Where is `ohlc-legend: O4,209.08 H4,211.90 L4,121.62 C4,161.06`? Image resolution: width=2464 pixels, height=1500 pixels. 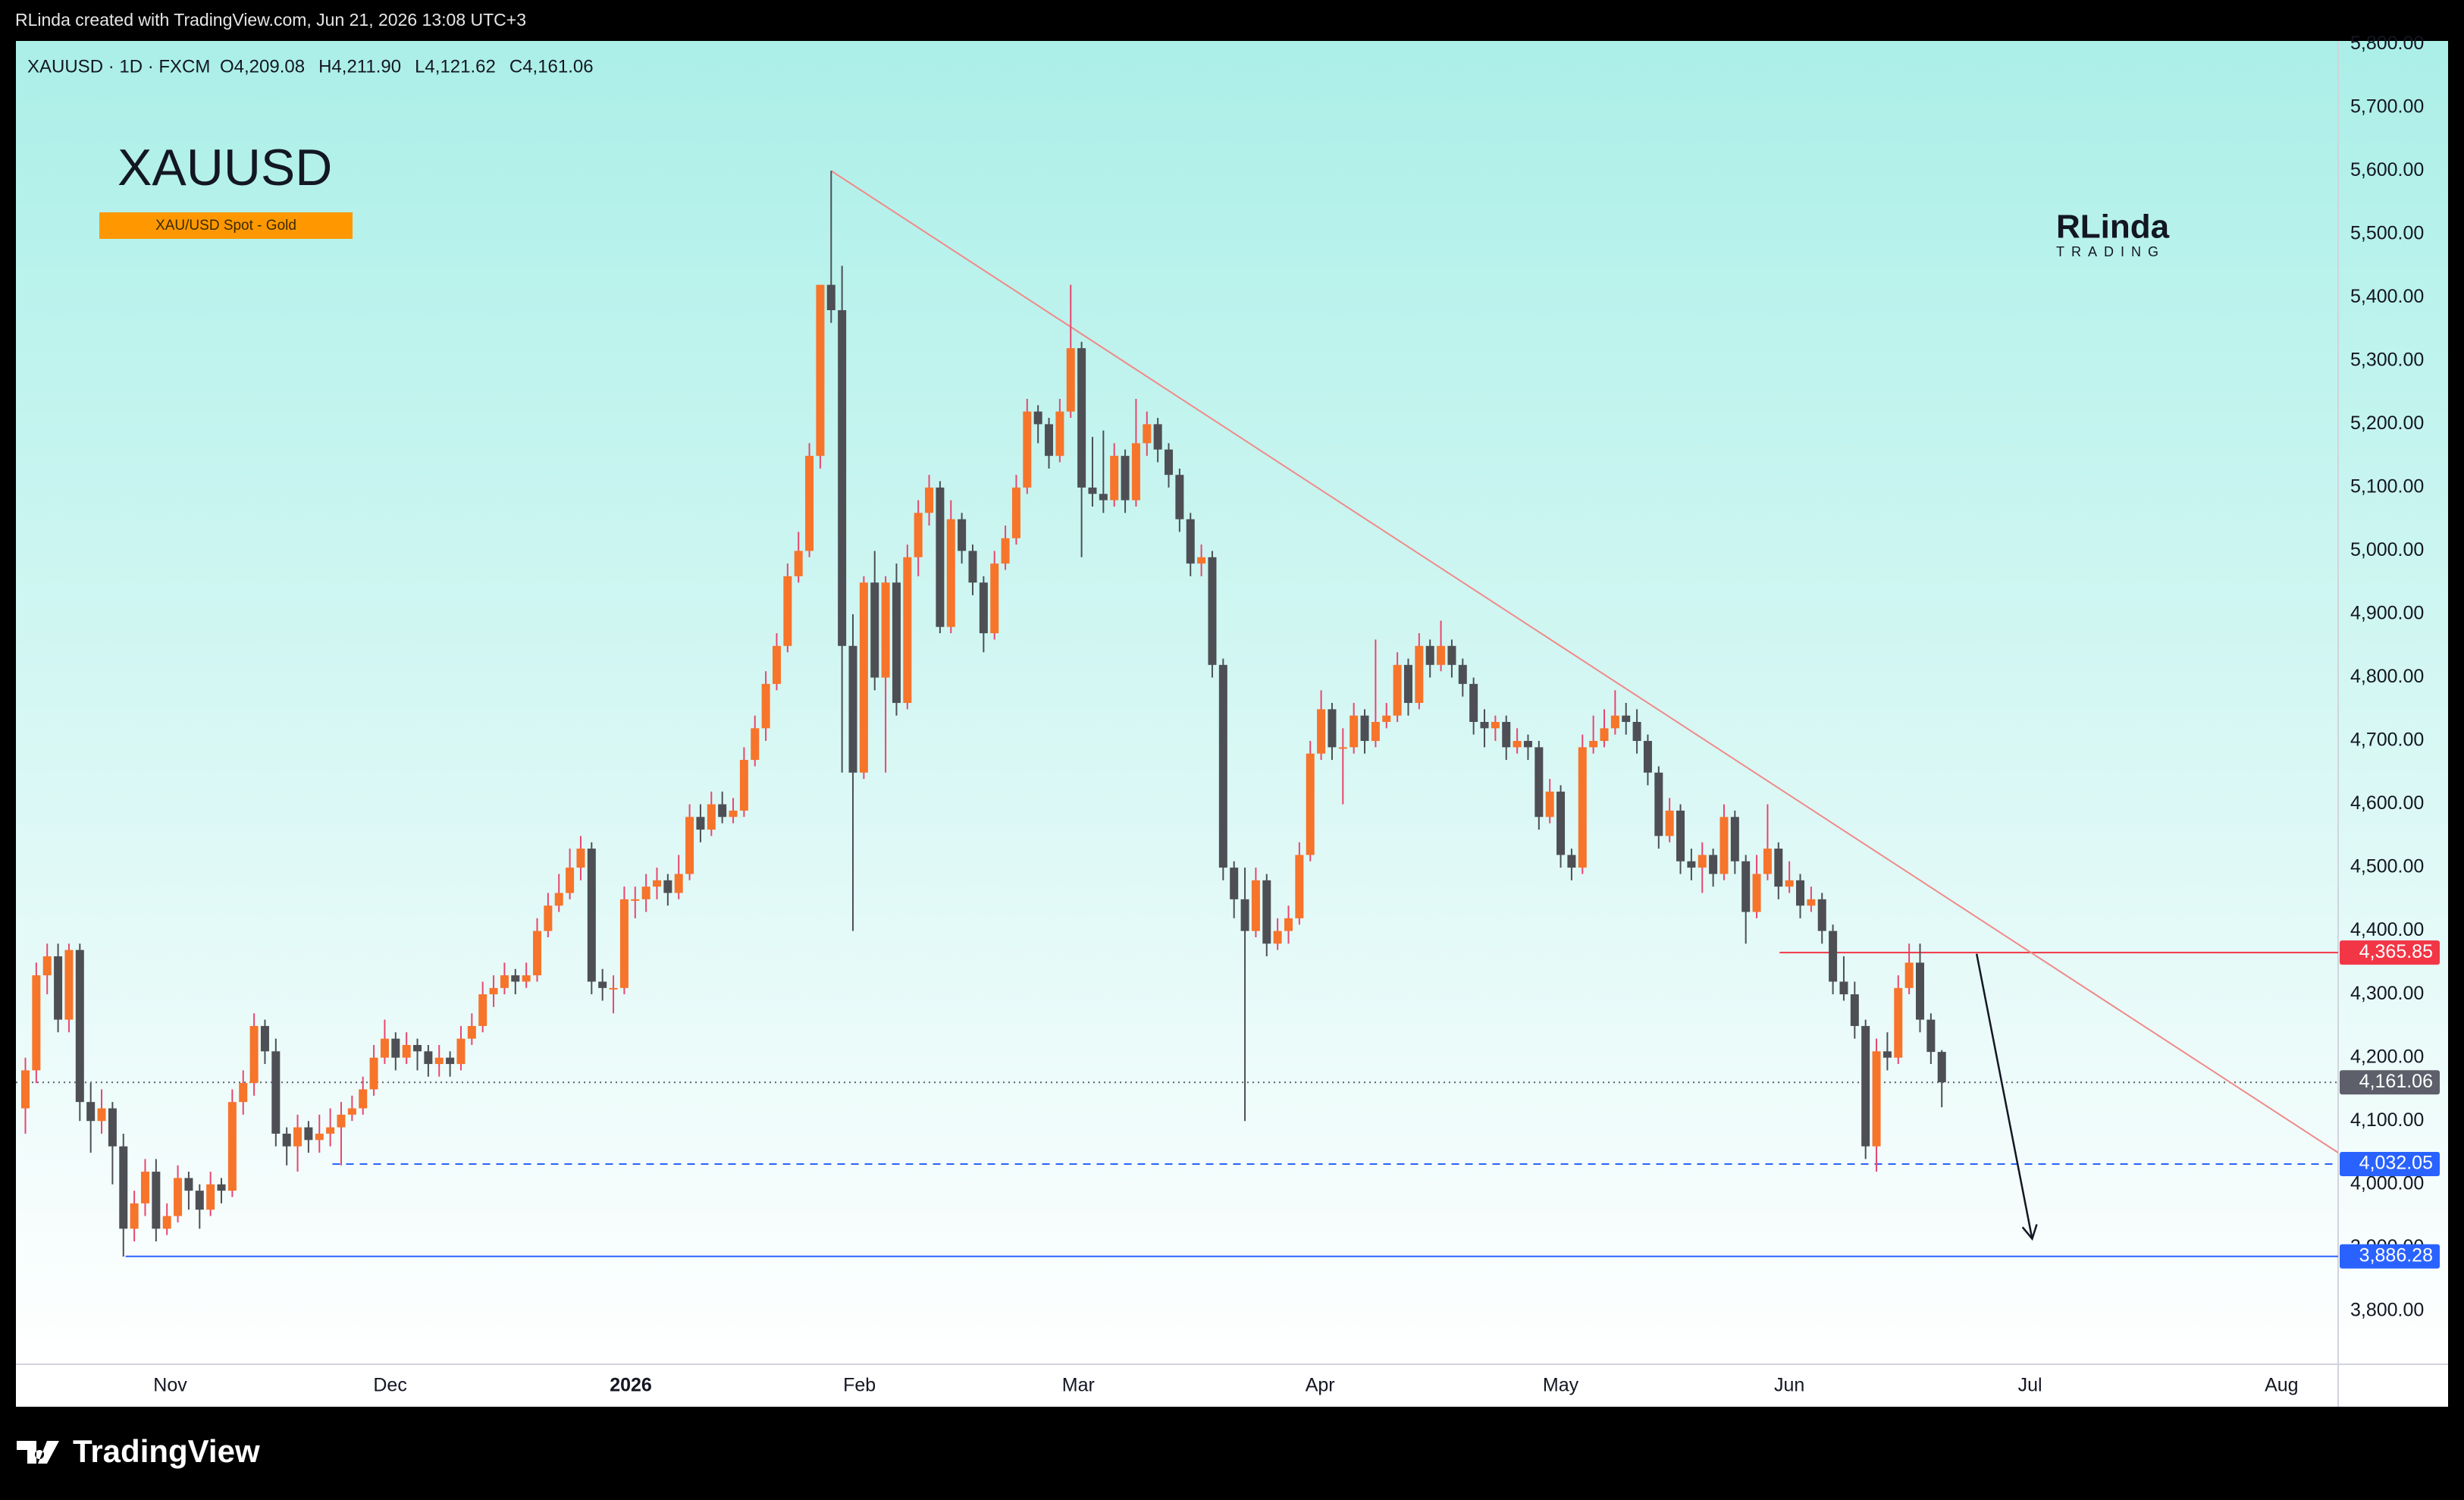
ohlc-legend: O4,209.08 H4,211.90 L4,121.62 C4,161.06 is located at coordinates (407, 66).